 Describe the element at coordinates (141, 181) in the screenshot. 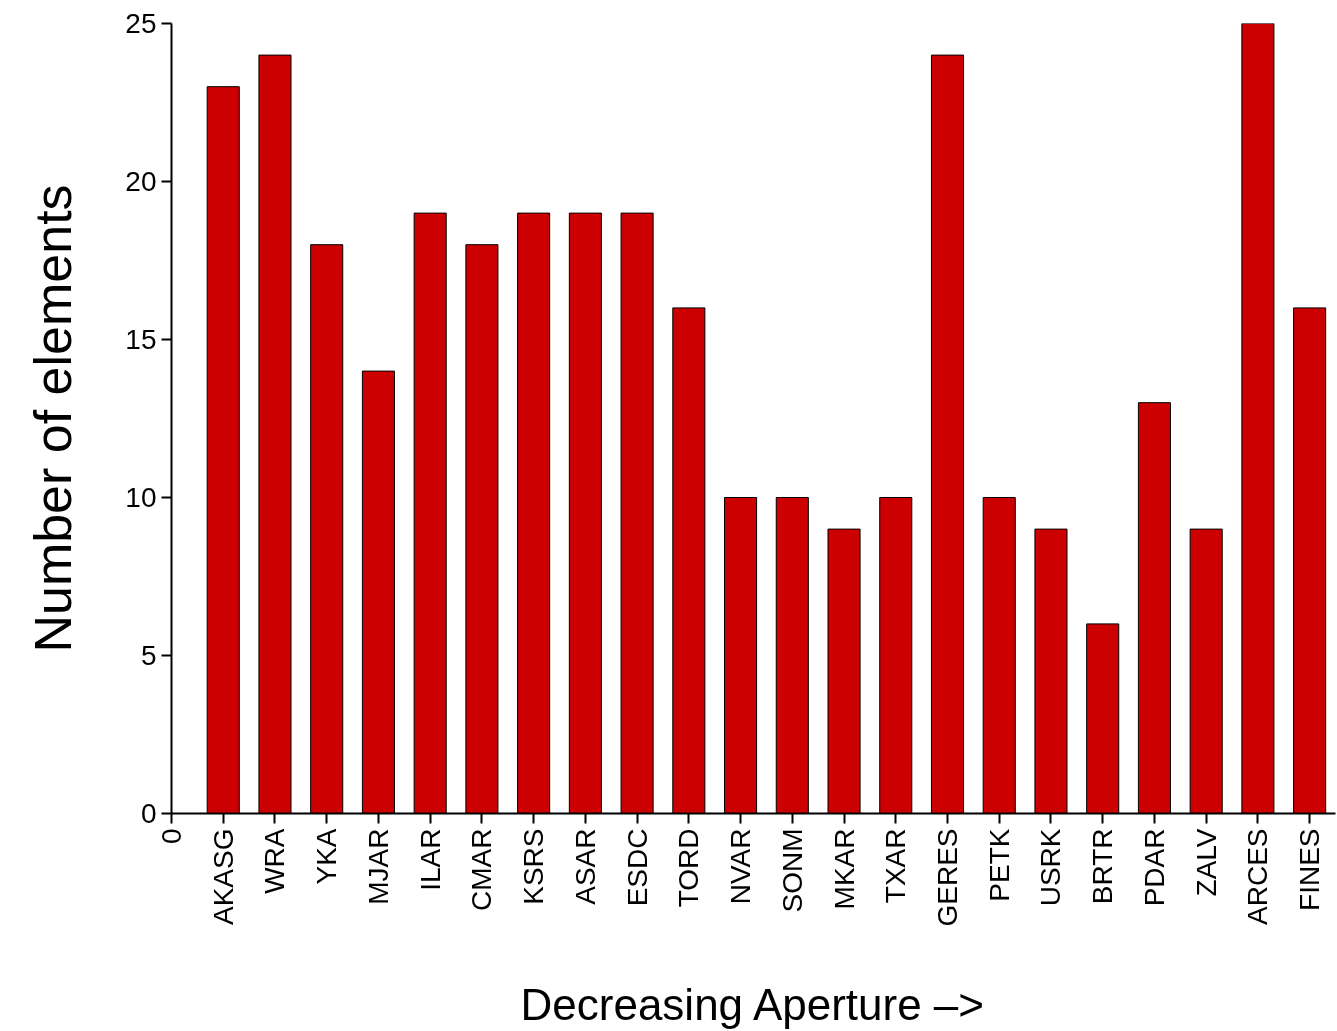

I see `y-tick-label: 20` at that location.